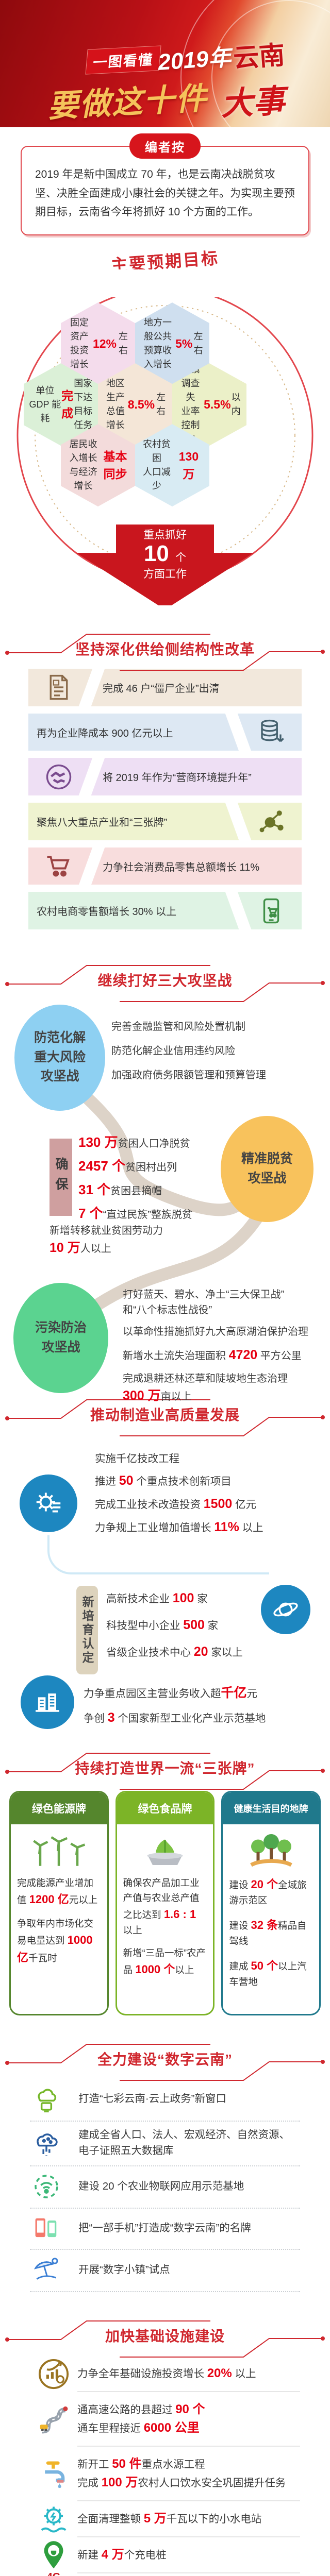 This screenshot has width=330, height=2576. I want to click on card-item: 新增“三品一标”农产品 1000 个以上, so click(165, 1961).